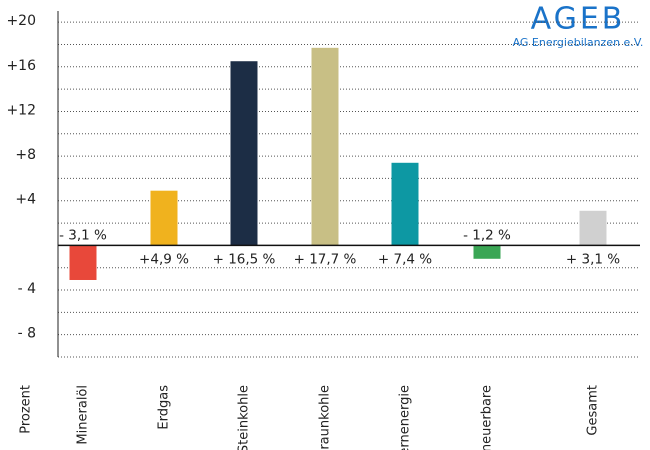 This screenshot has height=450, width=650. I want to click on value-label: - 3,1 %, so click(83, 235).